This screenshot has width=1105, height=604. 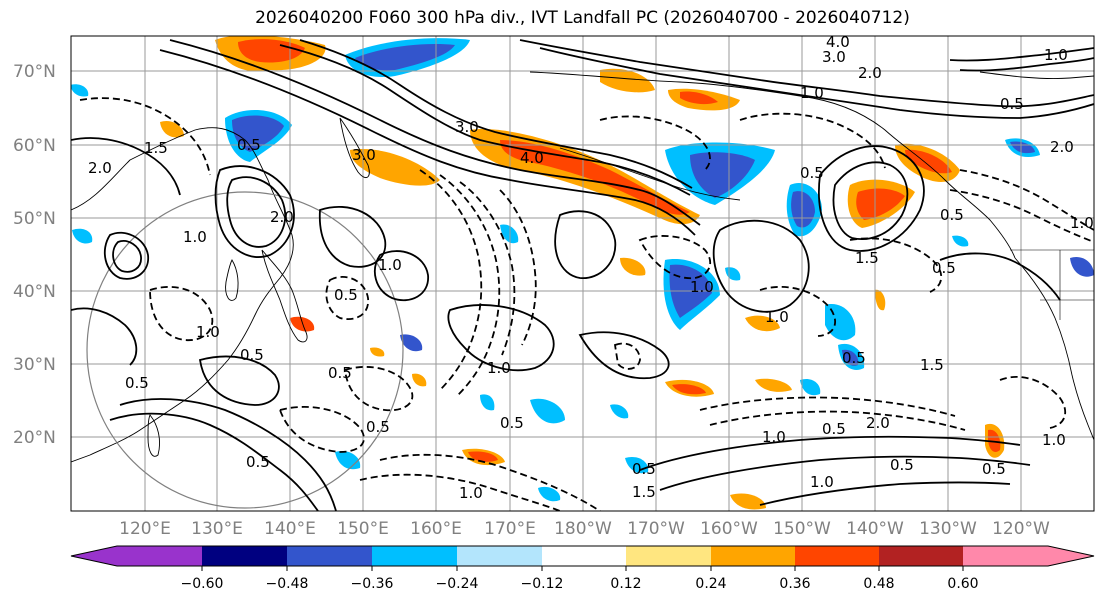 What do you see at coordinates (1036, 75) in the screenshot?
I see `coastline-north-america-north` at bounding box center [1036, 75].